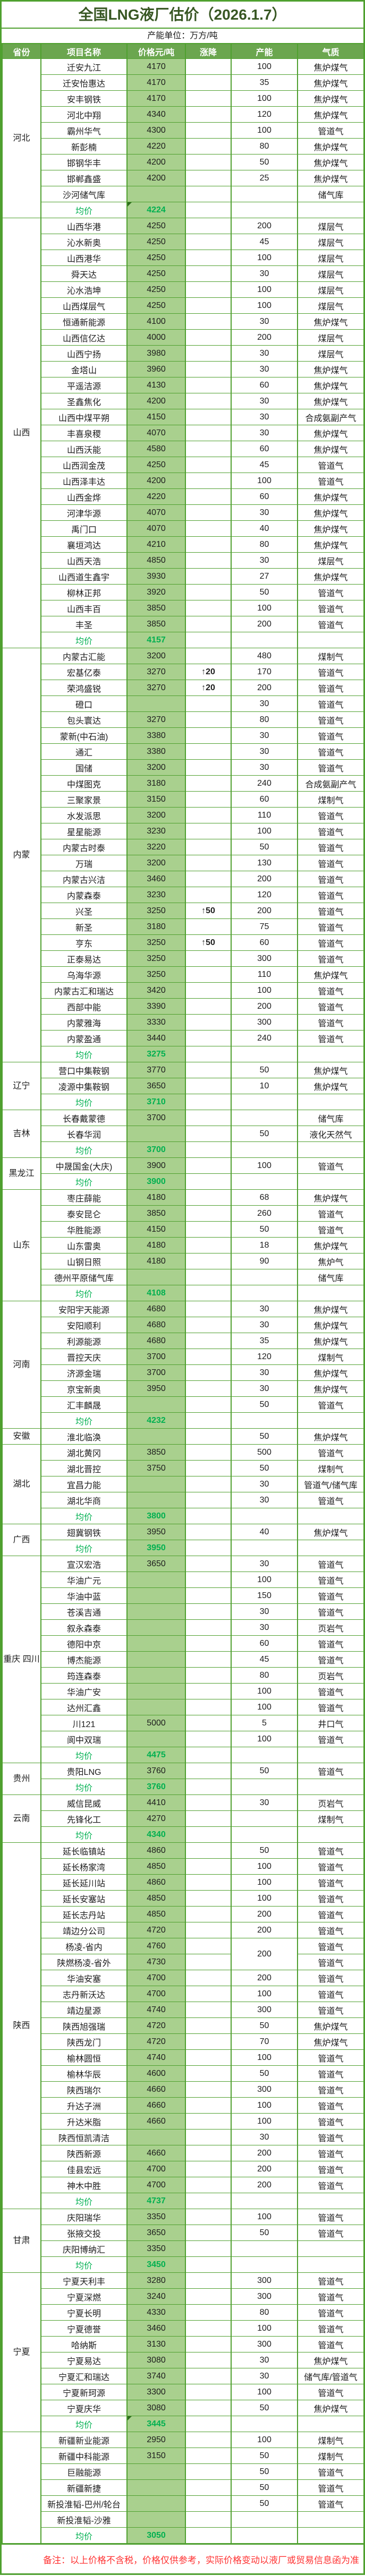 This screenshot has height=2576, width=365. Describe the element at coordinates (84, 242) in the screenshot. I see `plant-name-cell: 沁水新奥` at that location.